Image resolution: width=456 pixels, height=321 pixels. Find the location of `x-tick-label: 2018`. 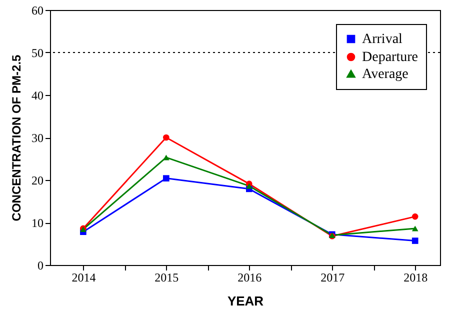

x-tick-label: 2018 is located at coordinates (416, 277).